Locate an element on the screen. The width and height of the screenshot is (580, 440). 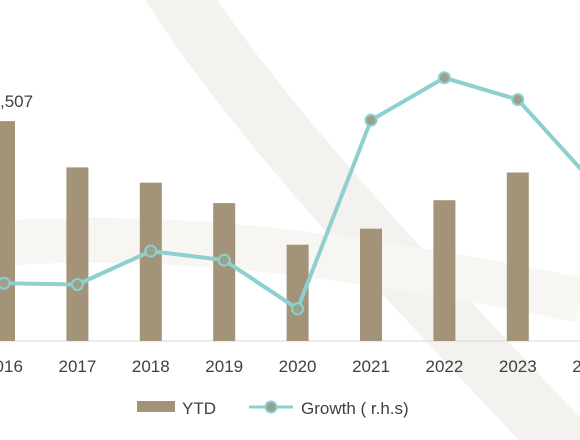
growth-point-2018 is located at coordinates (151, 251).